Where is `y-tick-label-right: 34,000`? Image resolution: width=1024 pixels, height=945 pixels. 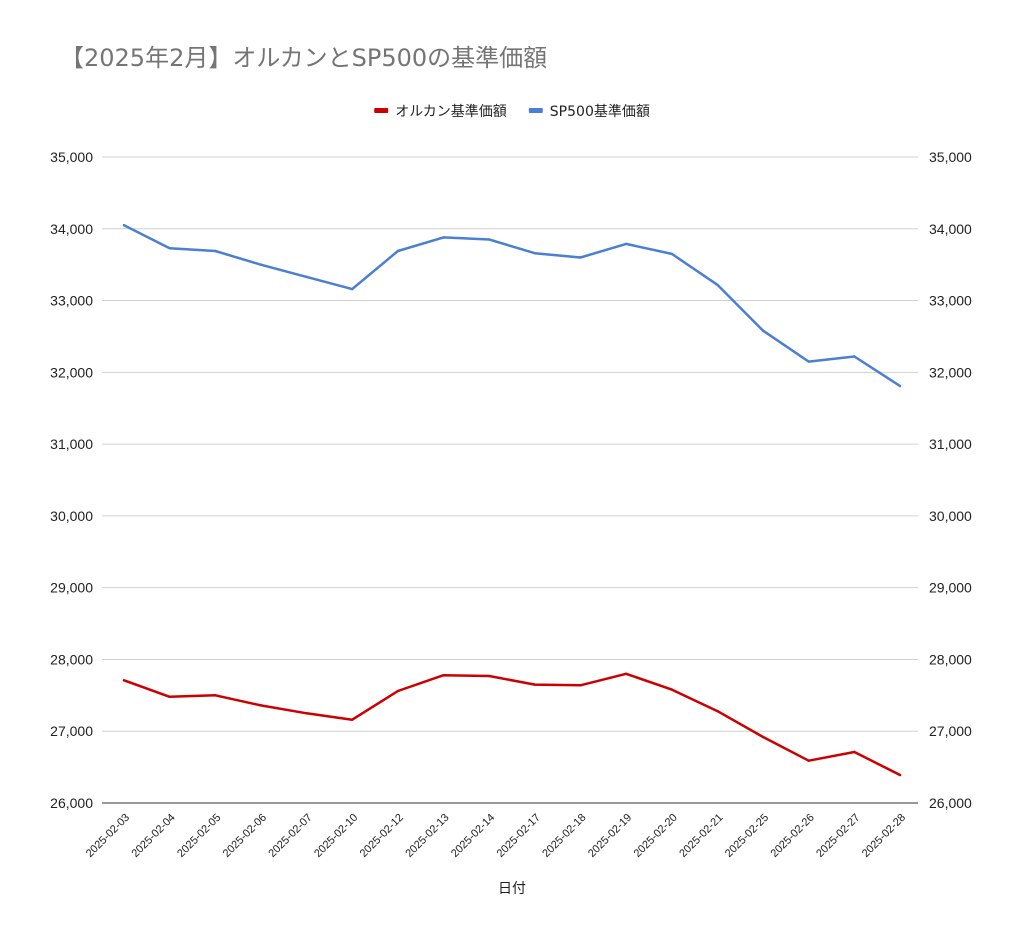
y-tick-label-right: 34,000 is located at coordinates (950, 229).